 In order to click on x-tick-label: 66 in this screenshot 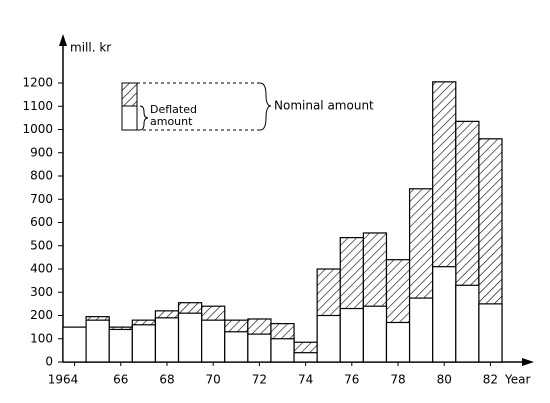, I will do `click(120, 380)`.